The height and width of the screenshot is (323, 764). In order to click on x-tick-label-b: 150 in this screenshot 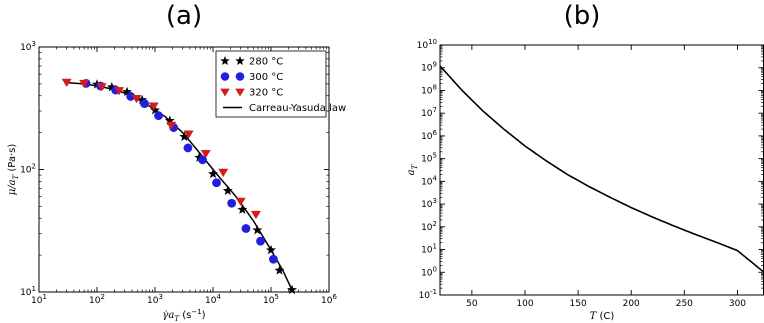, I will do `click(578, 304)`.